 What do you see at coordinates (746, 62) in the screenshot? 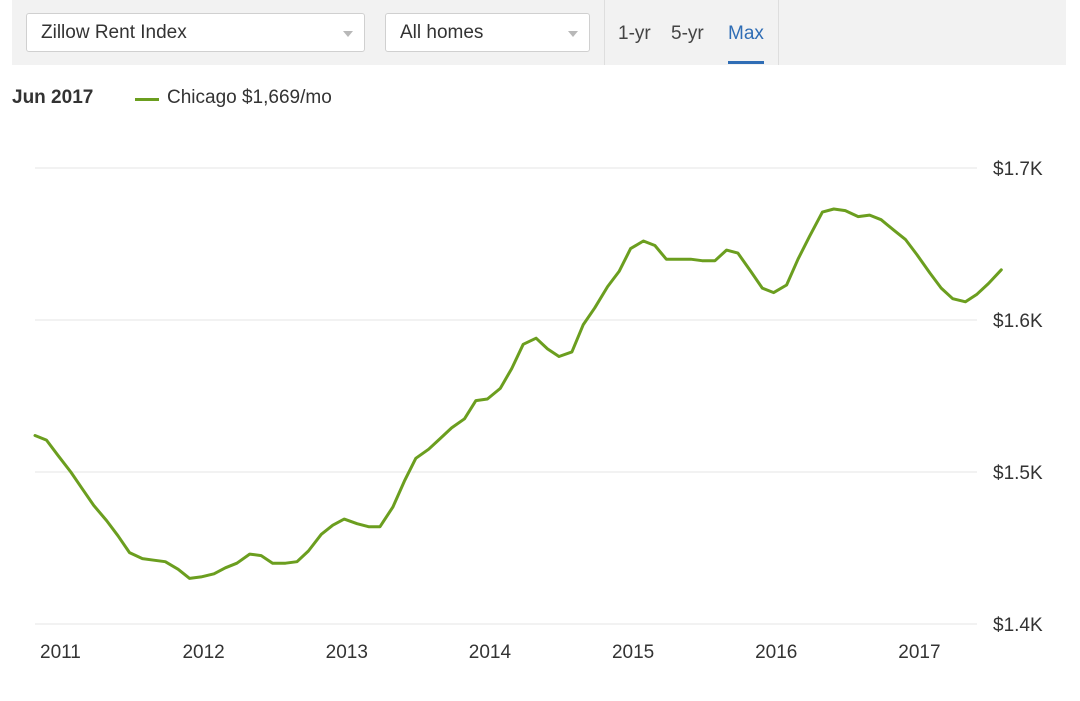
I see `active-tab-underline` at bounding box center [746, 62].